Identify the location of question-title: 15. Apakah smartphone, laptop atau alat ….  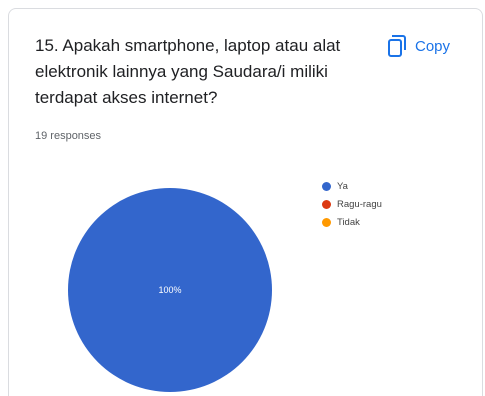
(188, 71).